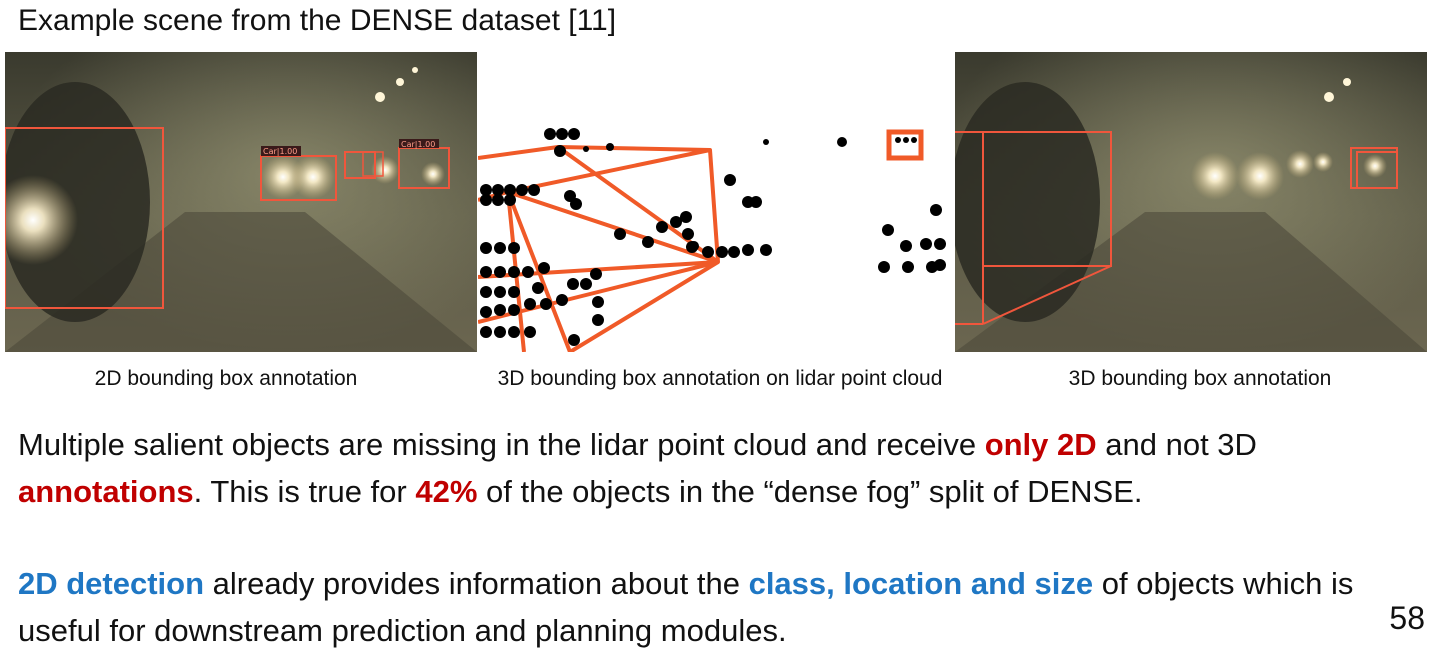 The height and width of the screenshot is (654, 1437). I want to click on page-number: 58, so click(1407, 618).